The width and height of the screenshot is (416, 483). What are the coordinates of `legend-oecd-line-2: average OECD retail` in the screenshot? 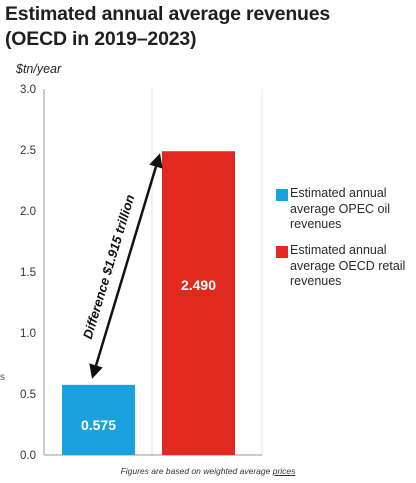 It's located at (348, 265).